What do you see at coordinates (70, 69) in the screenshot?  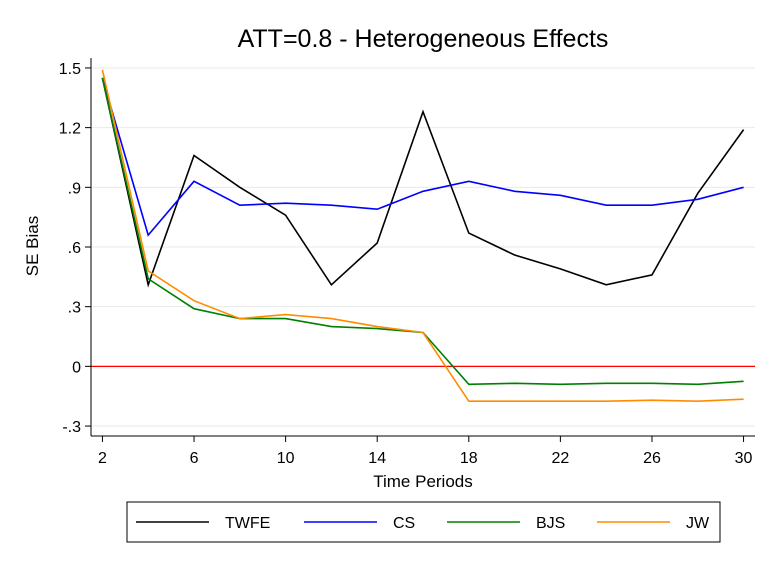 I see `y-tick-label: 1.5` at bounding box center [70, 69].